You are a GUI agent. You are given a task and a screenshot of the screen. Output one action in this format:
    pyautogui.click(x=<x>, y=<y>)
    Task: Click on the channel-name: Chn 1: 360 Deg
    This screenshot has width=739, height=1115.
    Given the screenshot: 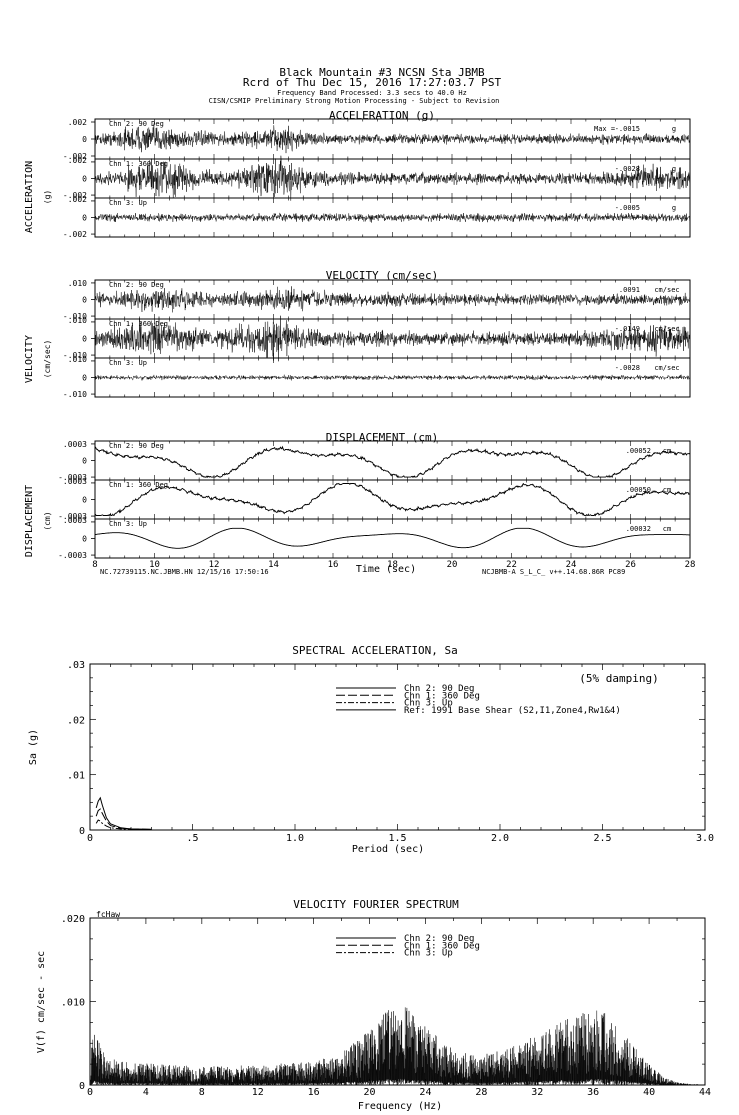 What is the action you would take?
    pyautogui.click(x=138, y=324)
    